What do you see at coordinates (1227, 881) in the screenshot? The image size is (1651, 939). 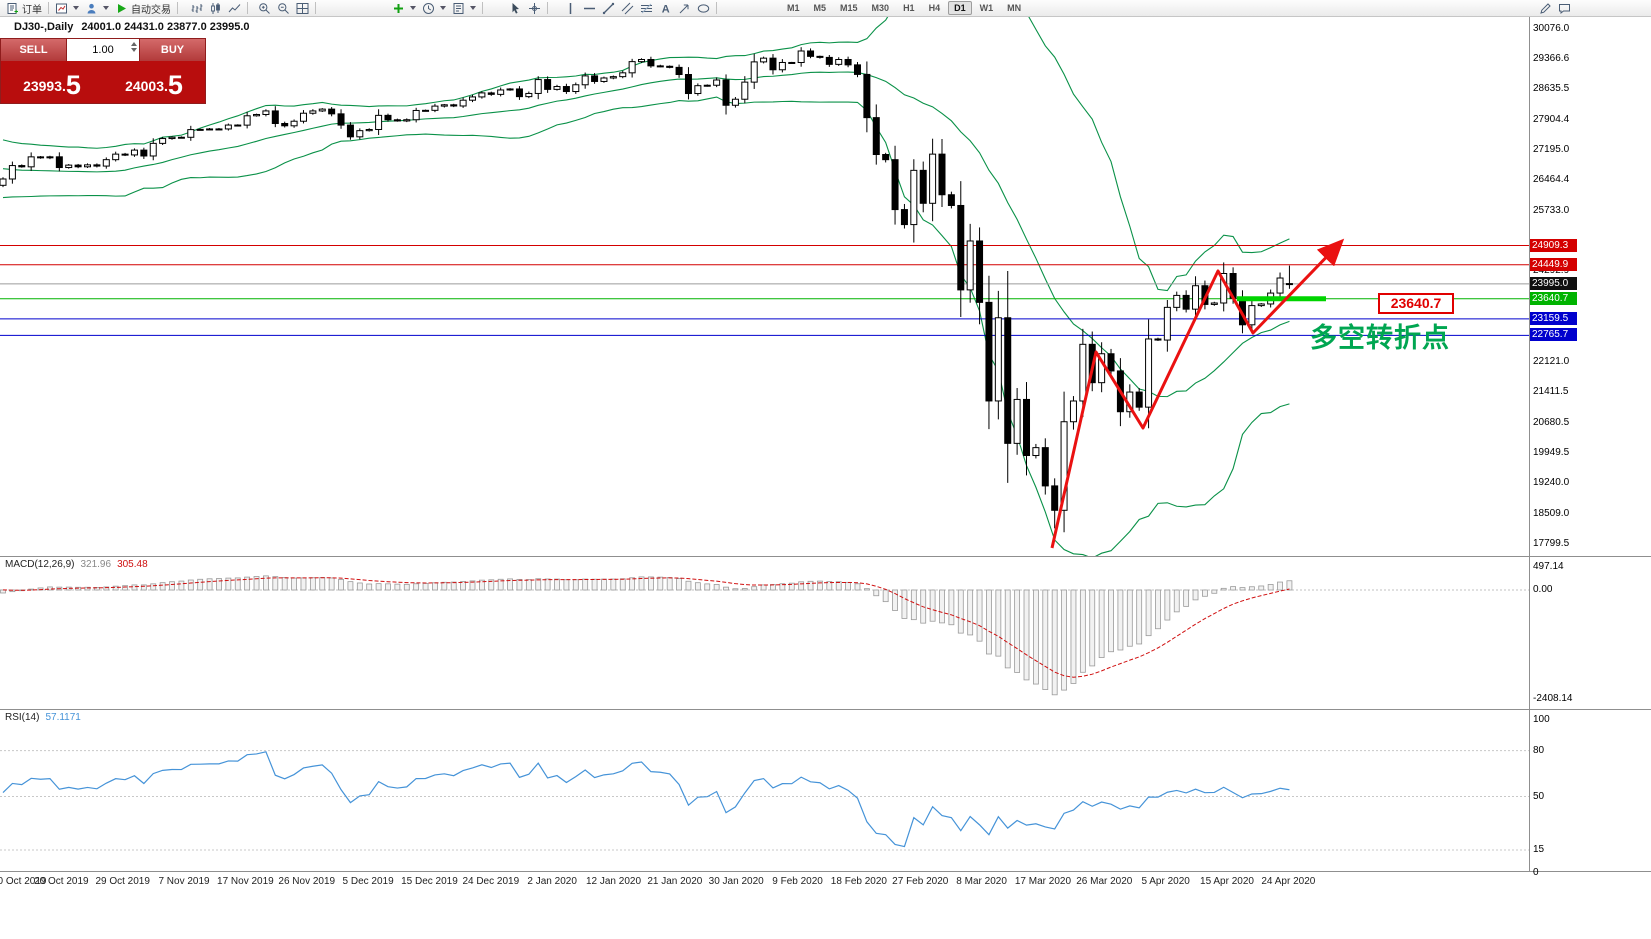 I see `date-axis-label: 15 Apr 2020` at bounding box center [1227, 881].